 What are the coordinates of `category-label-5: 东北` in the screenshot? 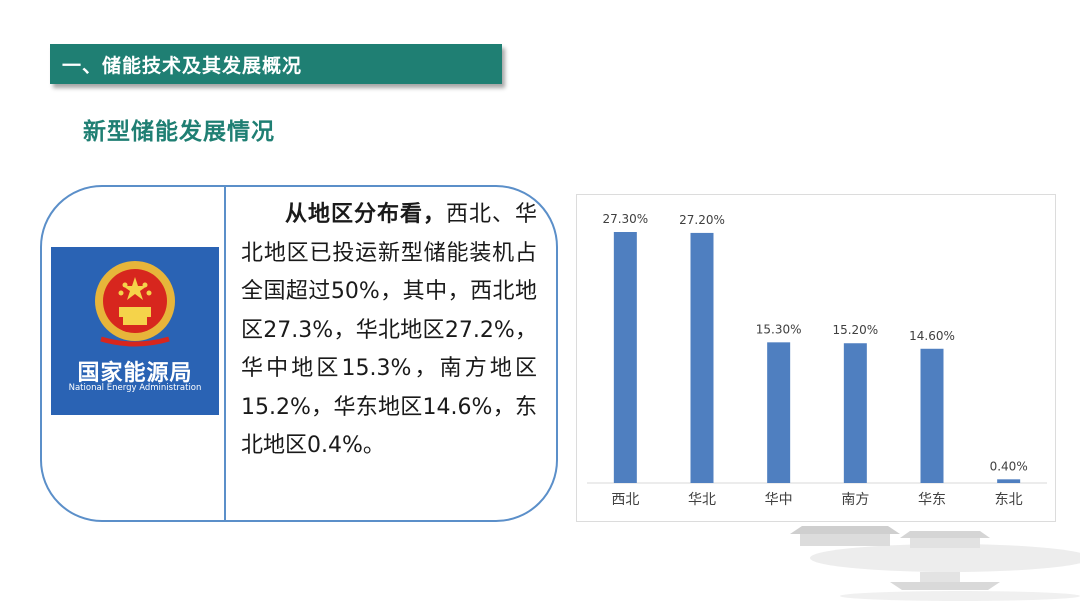 It's located at (1009, 500).